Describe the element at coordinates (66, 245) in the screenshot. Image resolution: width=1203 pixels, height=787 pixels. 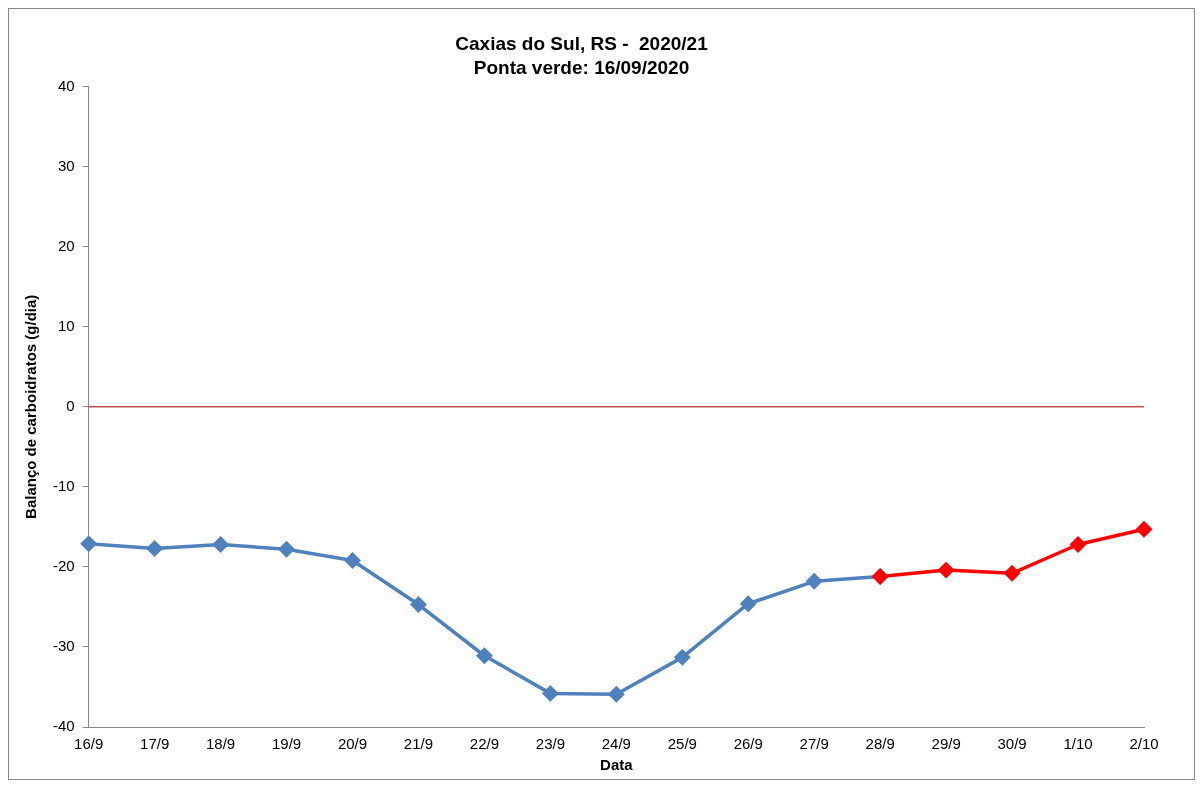
I see `y-tick-label: 20` at that location.